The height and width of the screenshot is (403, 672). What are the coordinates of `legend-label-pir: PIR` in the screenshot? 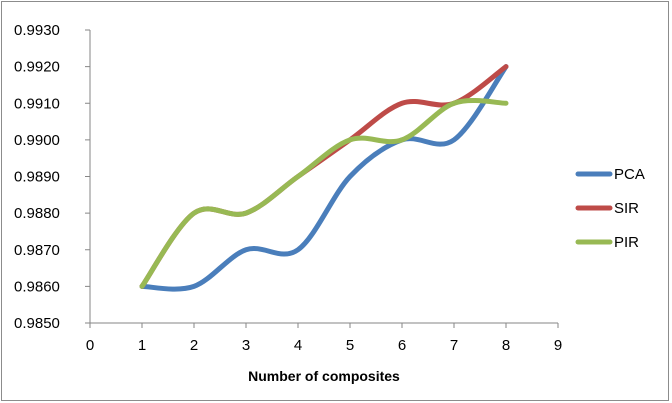 It's located at (626, 242).